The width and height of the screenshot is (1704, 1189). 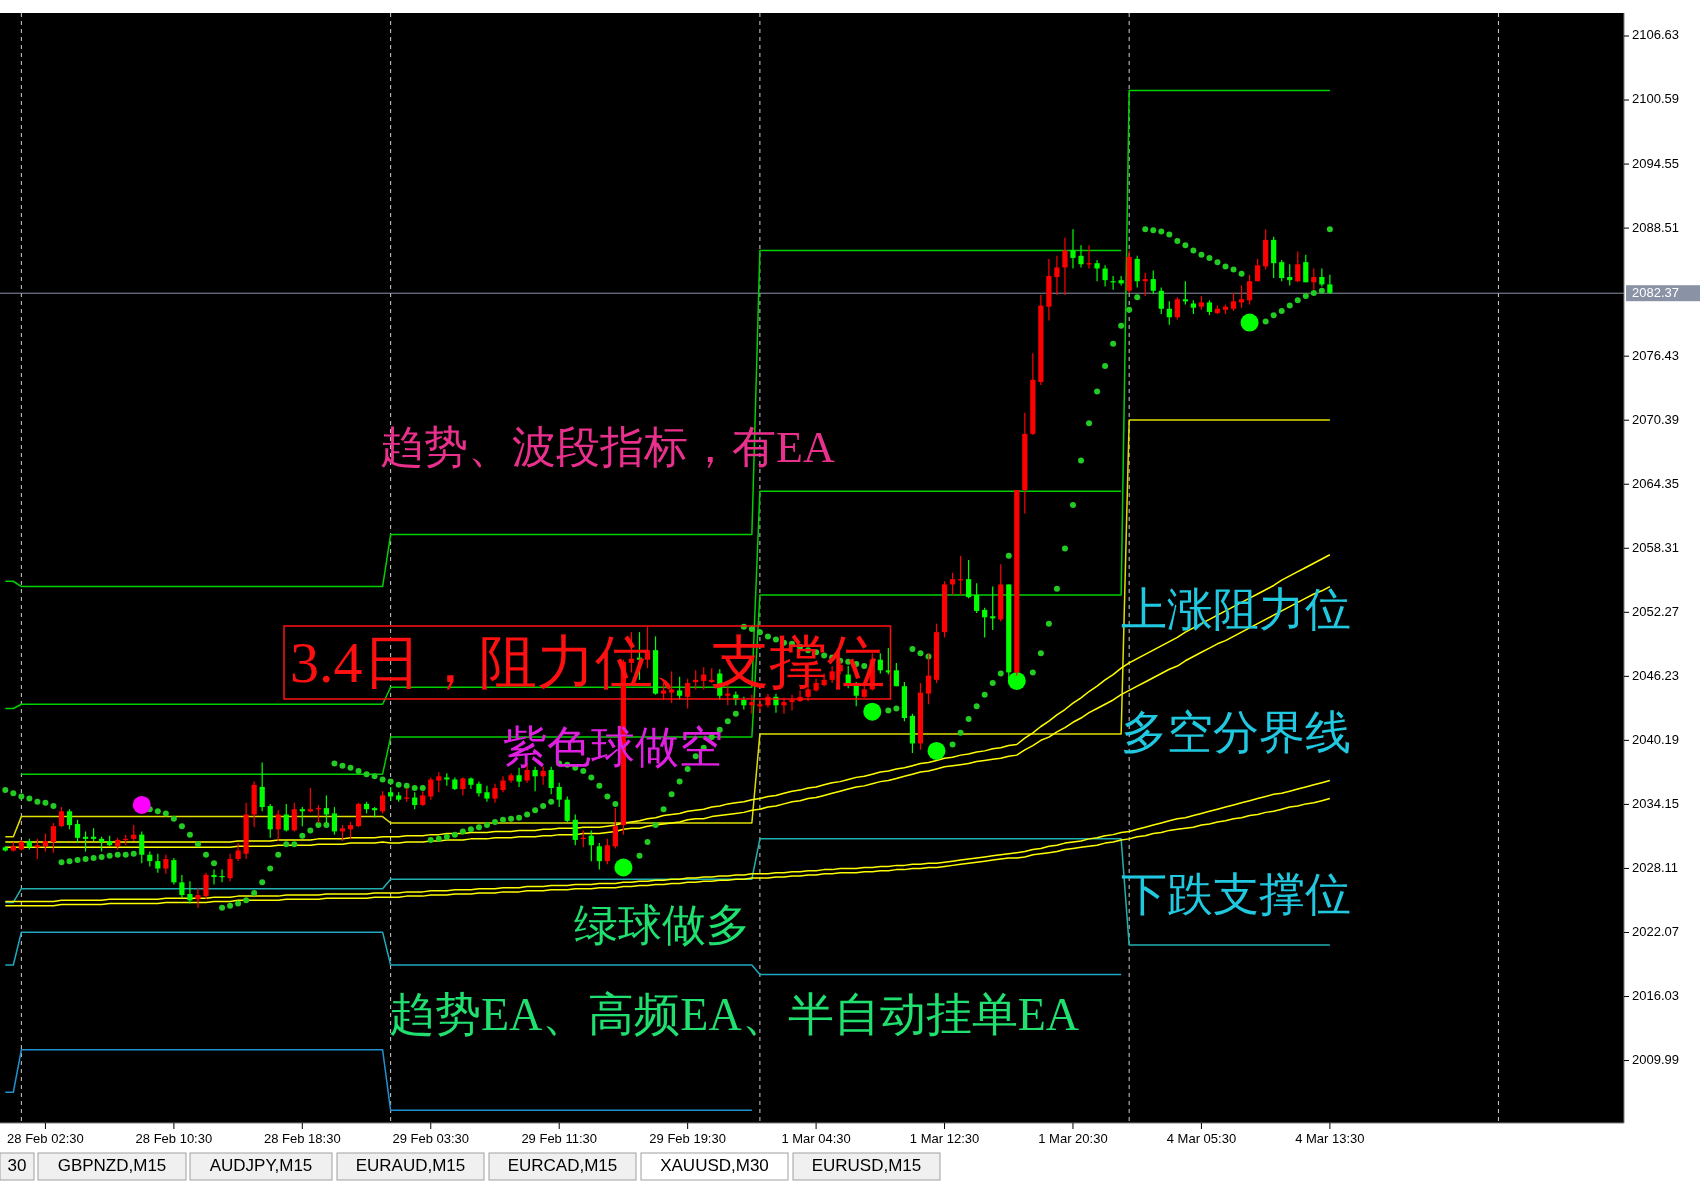 What do you see at coordinates (174, 1138) in the screenshot?
I see `x-tick-label: 28 Feb 10:30` at bounding box center [174, 1138].